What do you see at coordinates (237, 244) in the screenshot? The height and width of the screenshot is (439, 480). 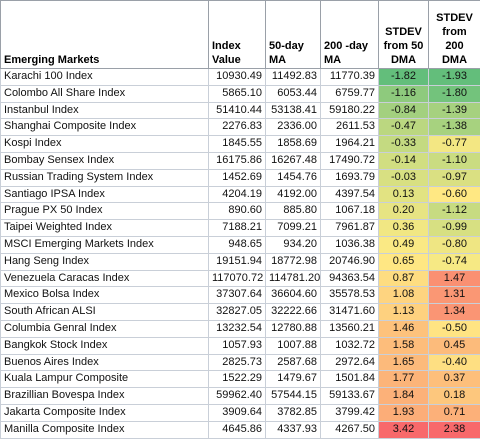 I see `value-cell: 948.65` at bounding box center [237, 244].